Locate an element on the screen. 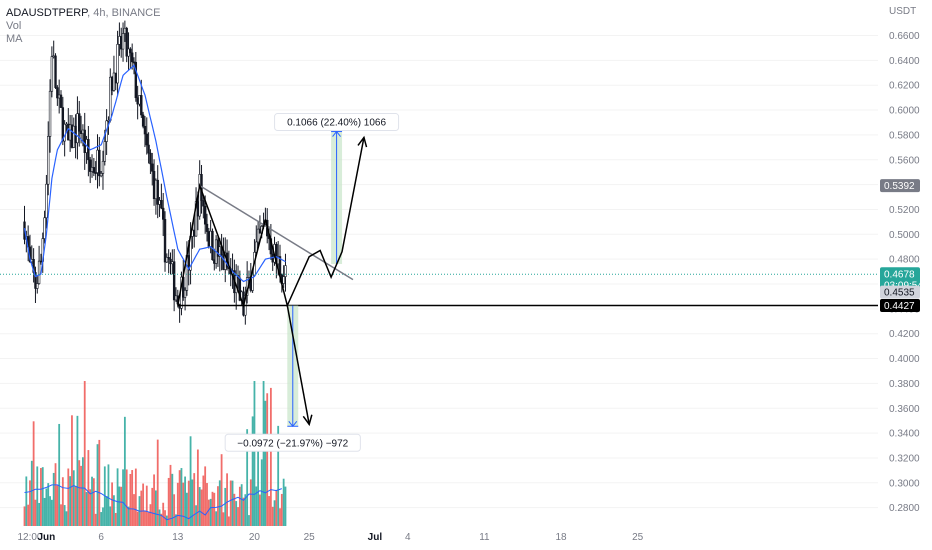 This screenshot has width=932, height=550. price-tick-label: 0.4000 is located at coordinates (904, 359).